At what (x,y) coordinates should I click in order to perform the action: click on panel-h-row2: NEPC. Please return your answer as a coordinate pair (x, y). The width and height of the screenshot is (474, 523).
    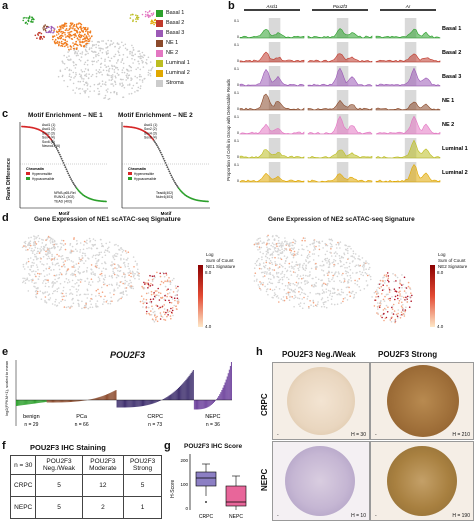
    Looking at the image, I should click on (264, 479).